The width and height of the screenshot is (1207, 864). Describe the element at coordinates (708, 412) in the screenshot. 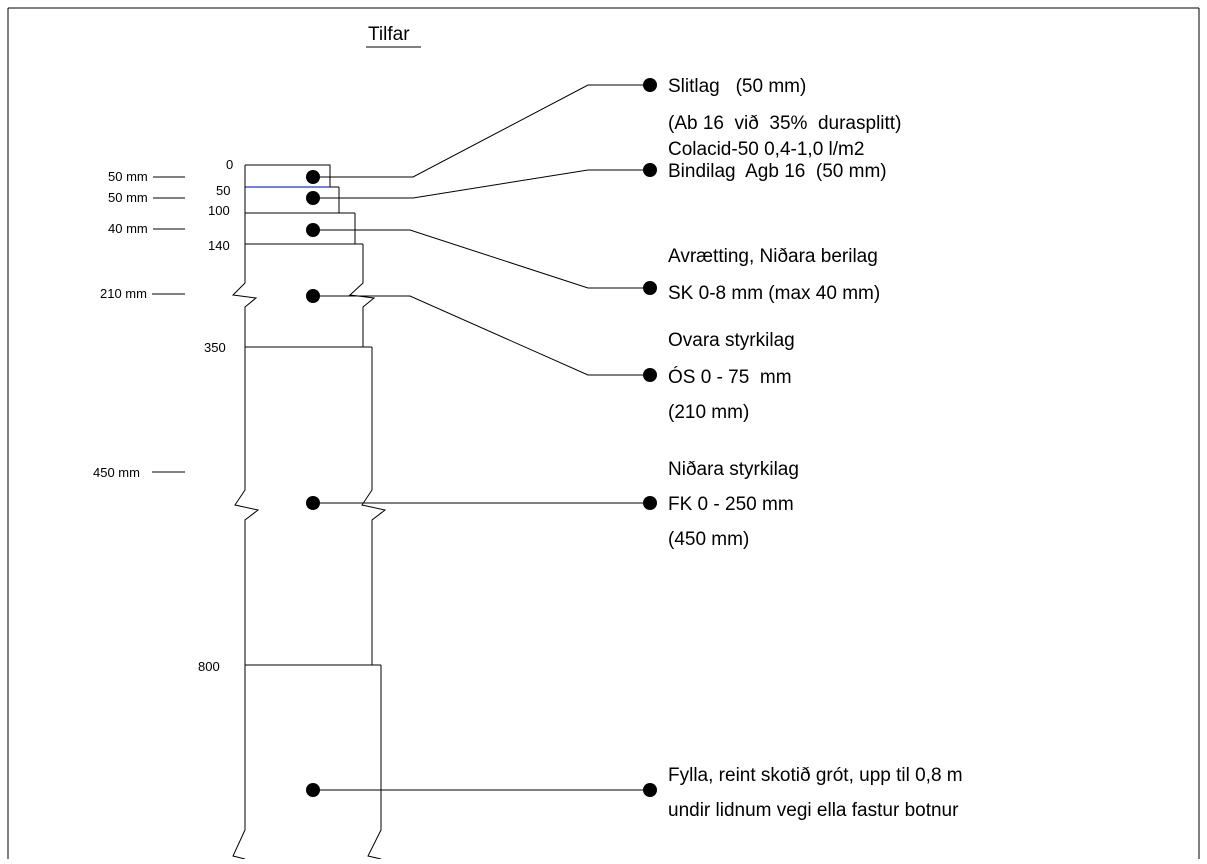

I see `layer-label-line: (210 mm)` at that location.